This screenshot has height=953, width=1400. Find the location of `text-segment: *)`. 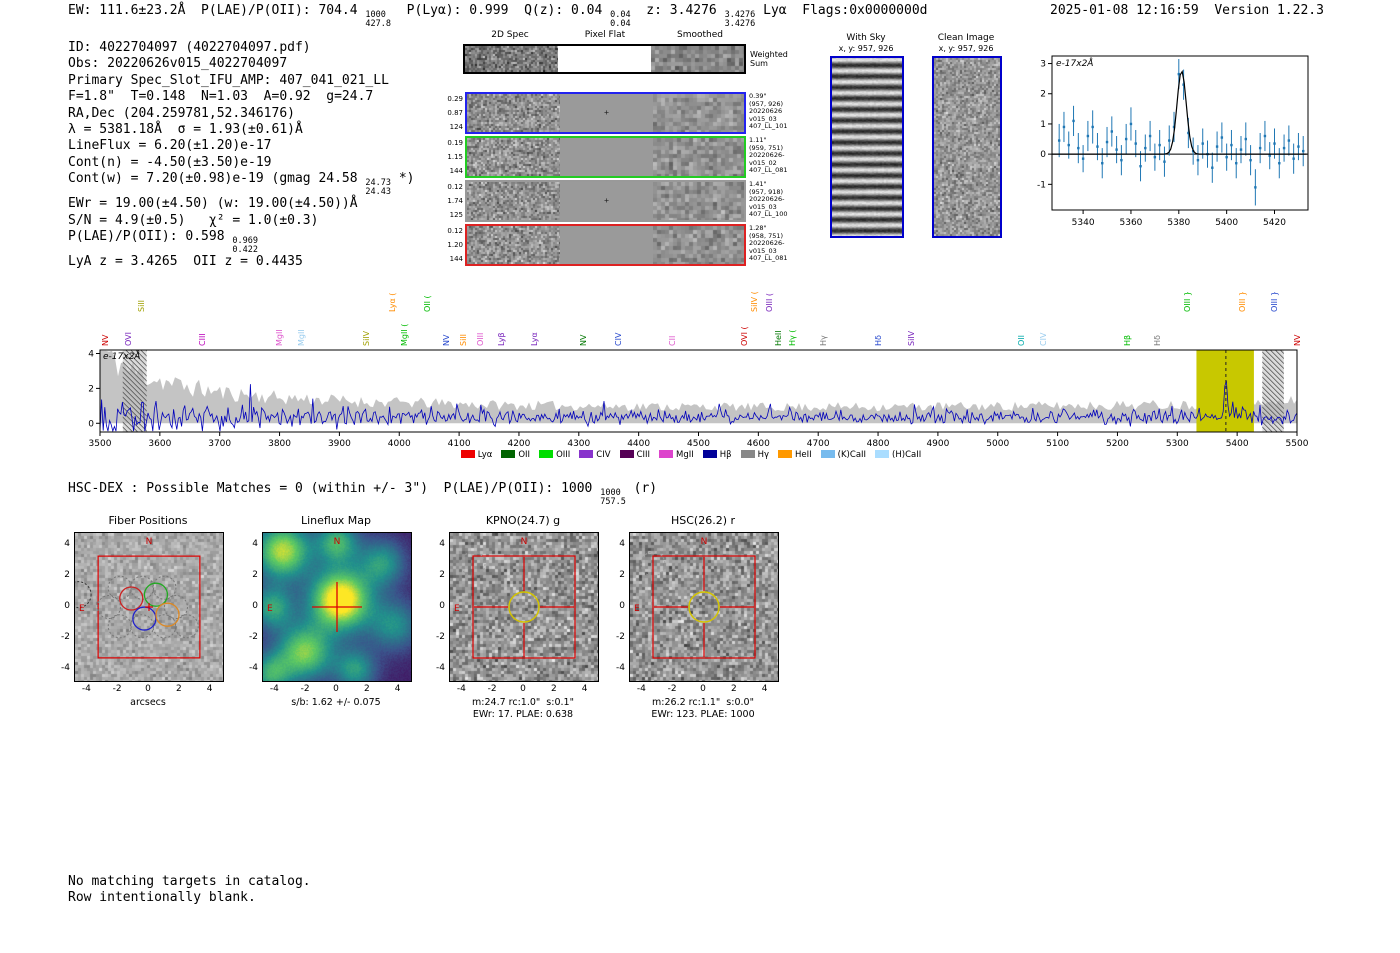

text-segment: *) is located at coordinates (403, 179).